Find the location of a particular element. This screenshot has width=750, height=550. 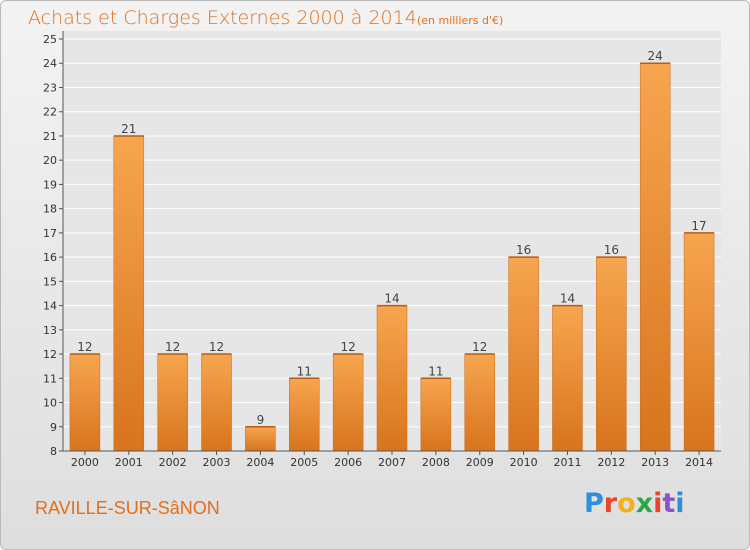

y-tick-label: 12 is located at coordinates (50, 354).